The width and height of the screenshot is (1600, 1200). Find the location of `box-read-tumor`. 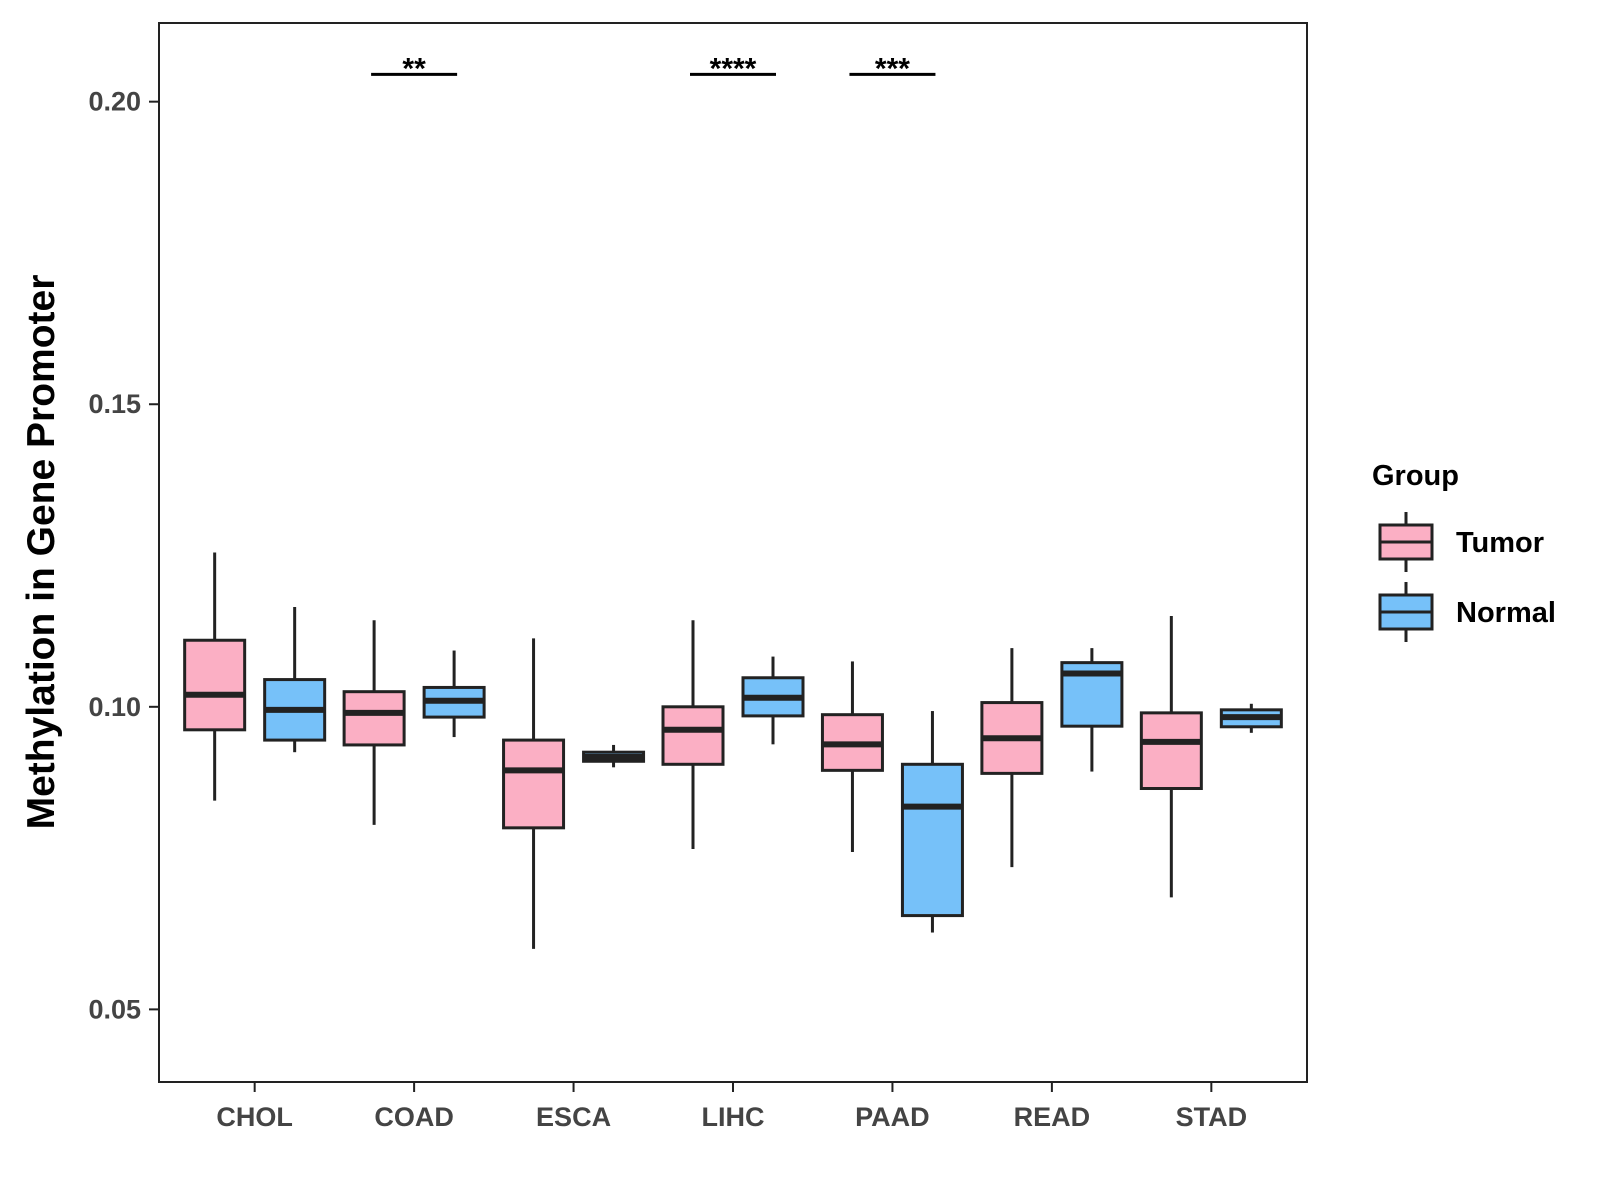

box-read-tumor is located at coordinates (1012, 758).